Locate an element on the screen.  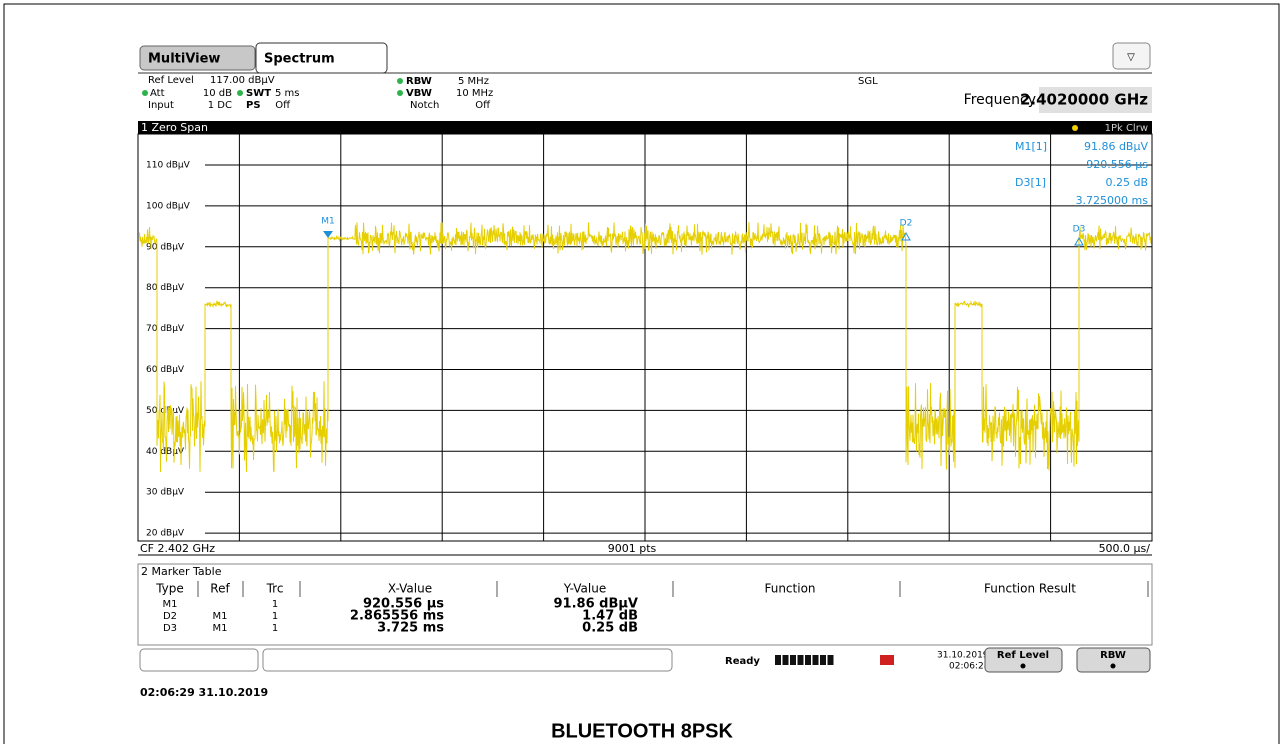
tab-multiview is located at coordinates (197, 58).